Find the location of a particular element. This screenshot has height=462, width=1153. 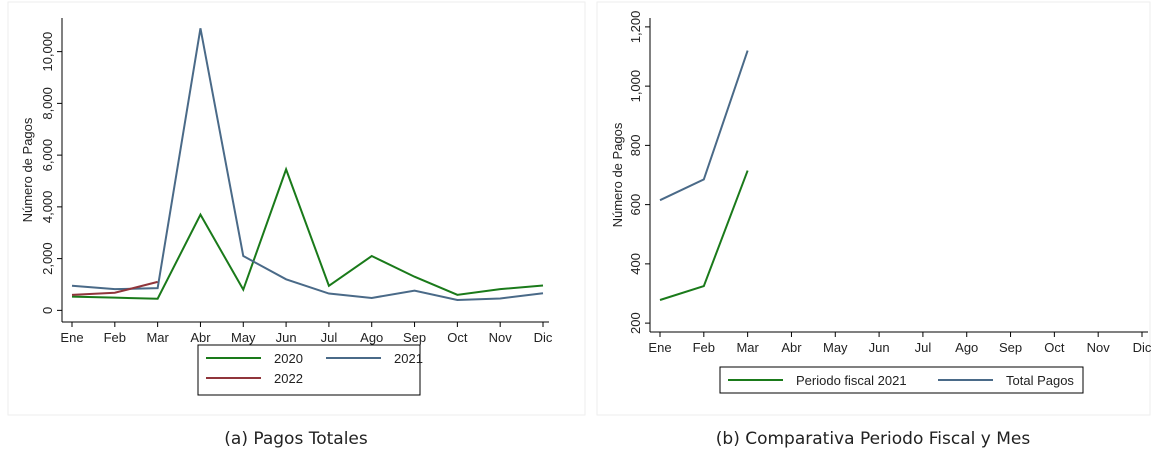

legend-label: 2020 is located at coordinates (288, 358).